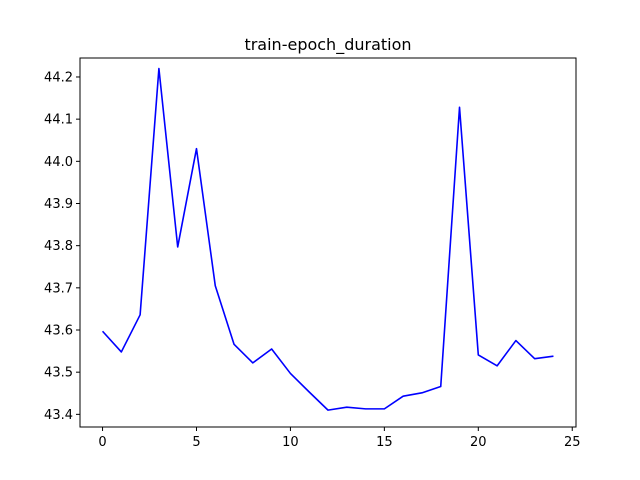 The height and width of the screenshot is (480, 640). I want to click on y-tick-label: 43.8, so click(58, 246).